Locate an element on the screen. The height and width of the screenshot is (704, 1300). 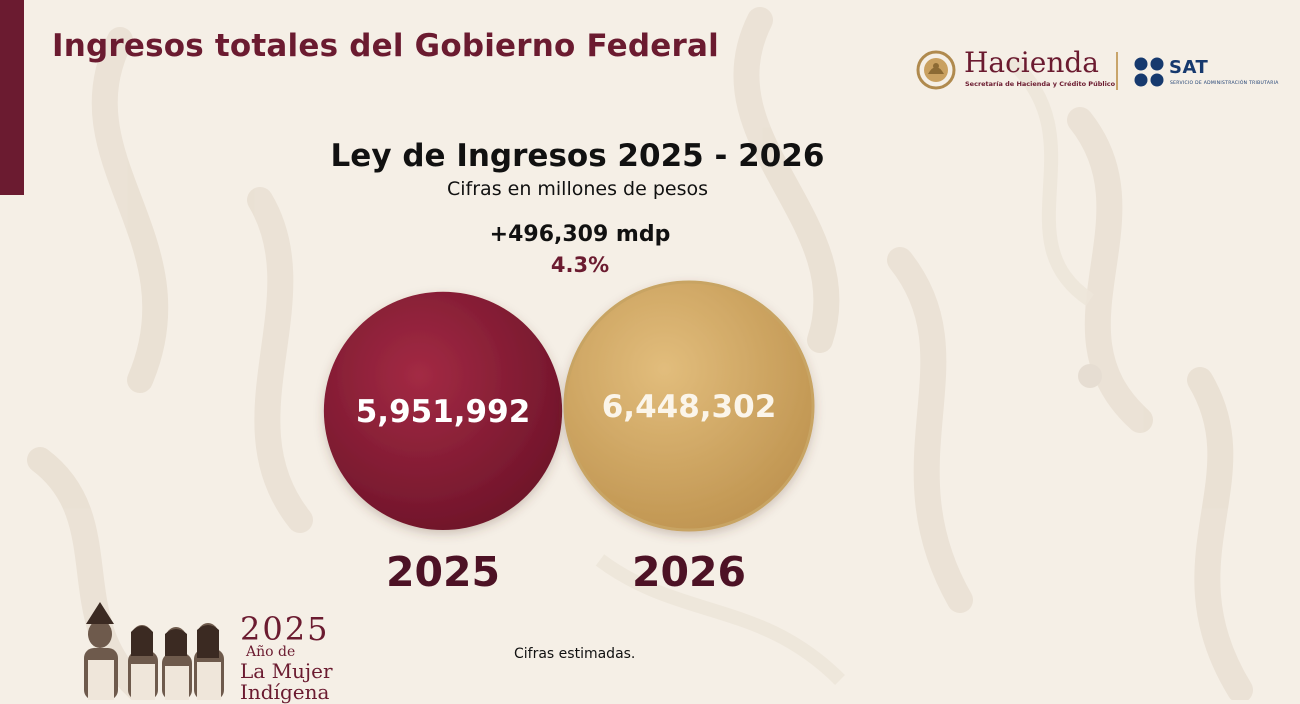
sat-logo-text: SAT is located at coordinates (1189, 67).